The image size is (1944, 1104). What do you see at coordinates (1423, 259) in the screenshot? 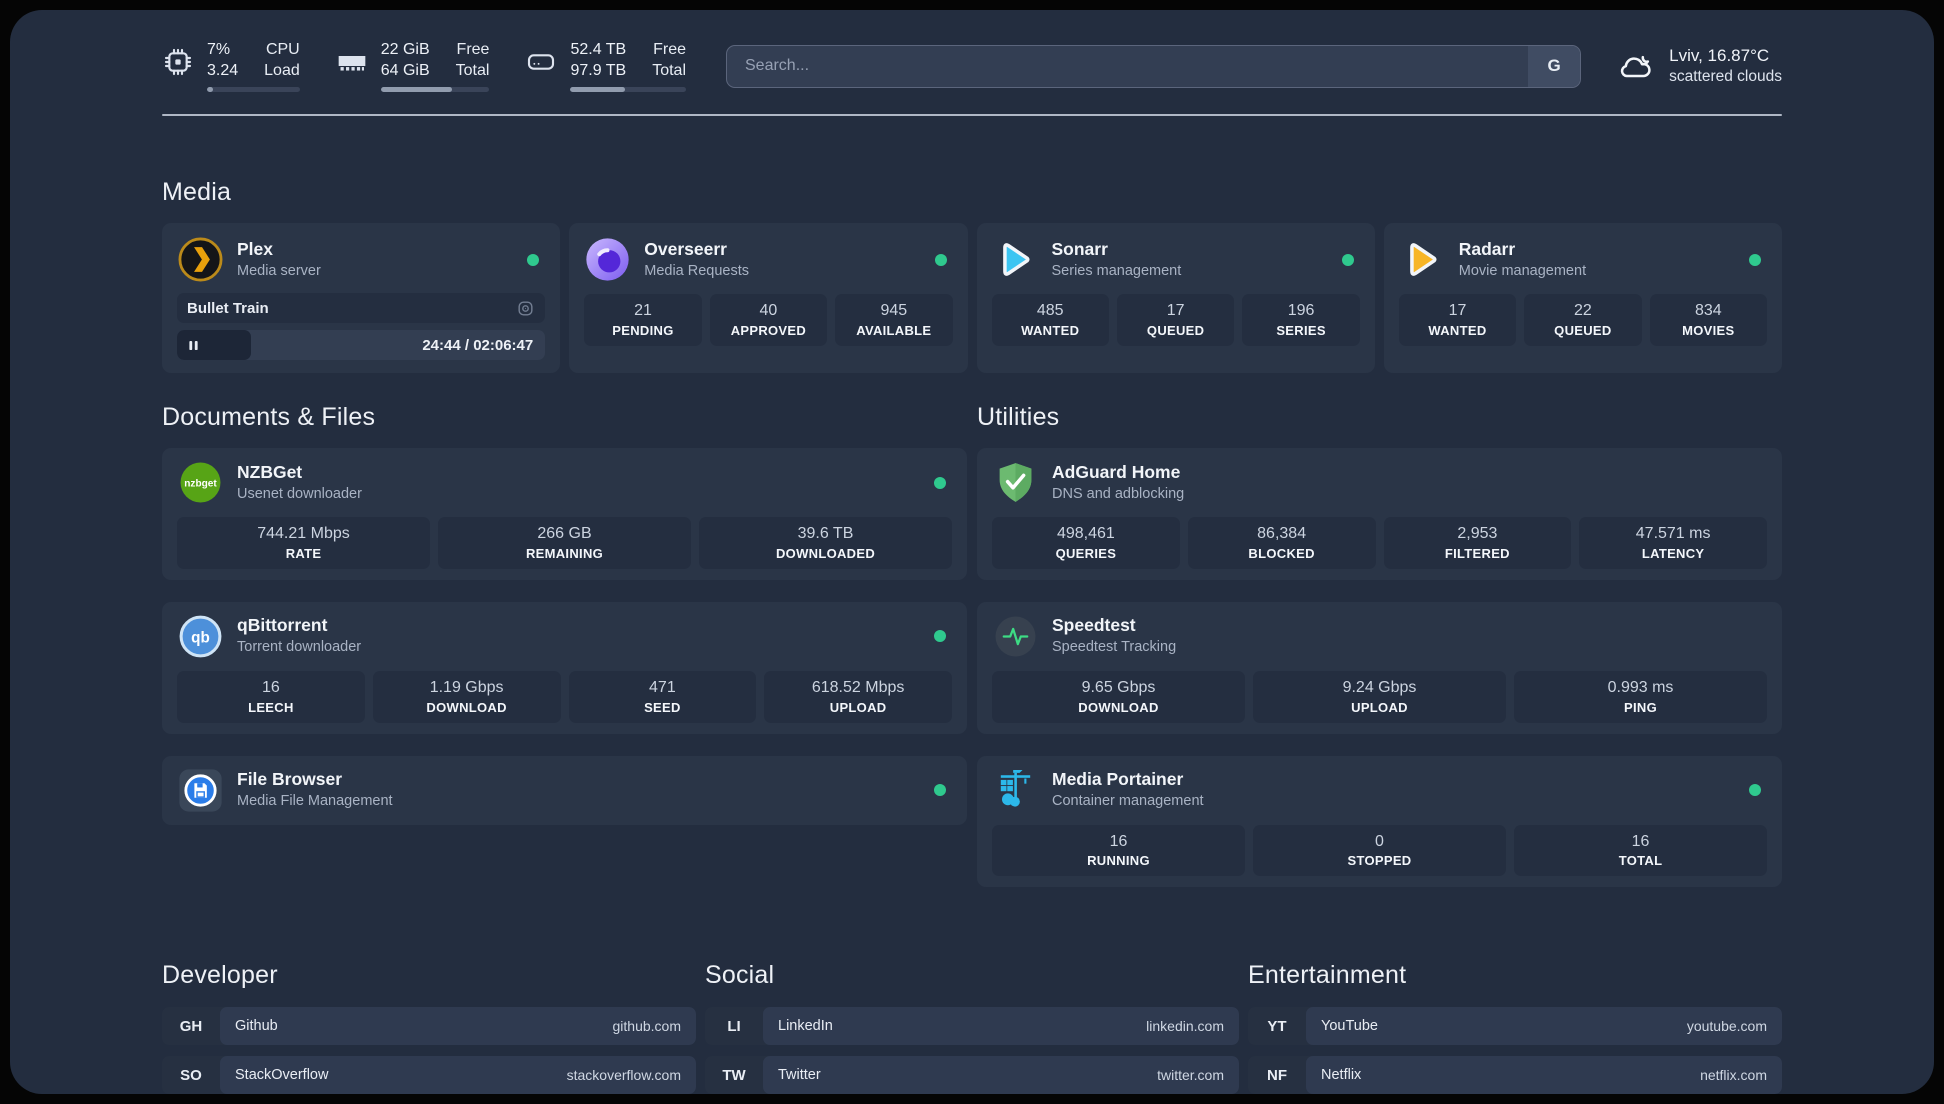
I see `radarr-icon` at bounding box center [1423, 259].